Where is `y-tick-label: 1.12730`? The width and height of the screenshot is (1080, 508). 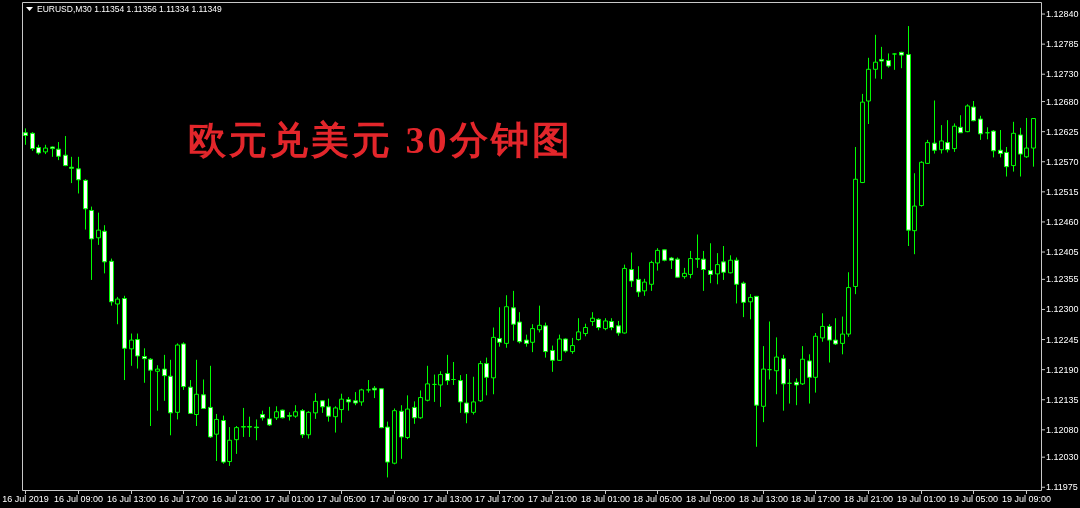
y-tick-label: 1.12730 is located at coordinates (1062, 74).